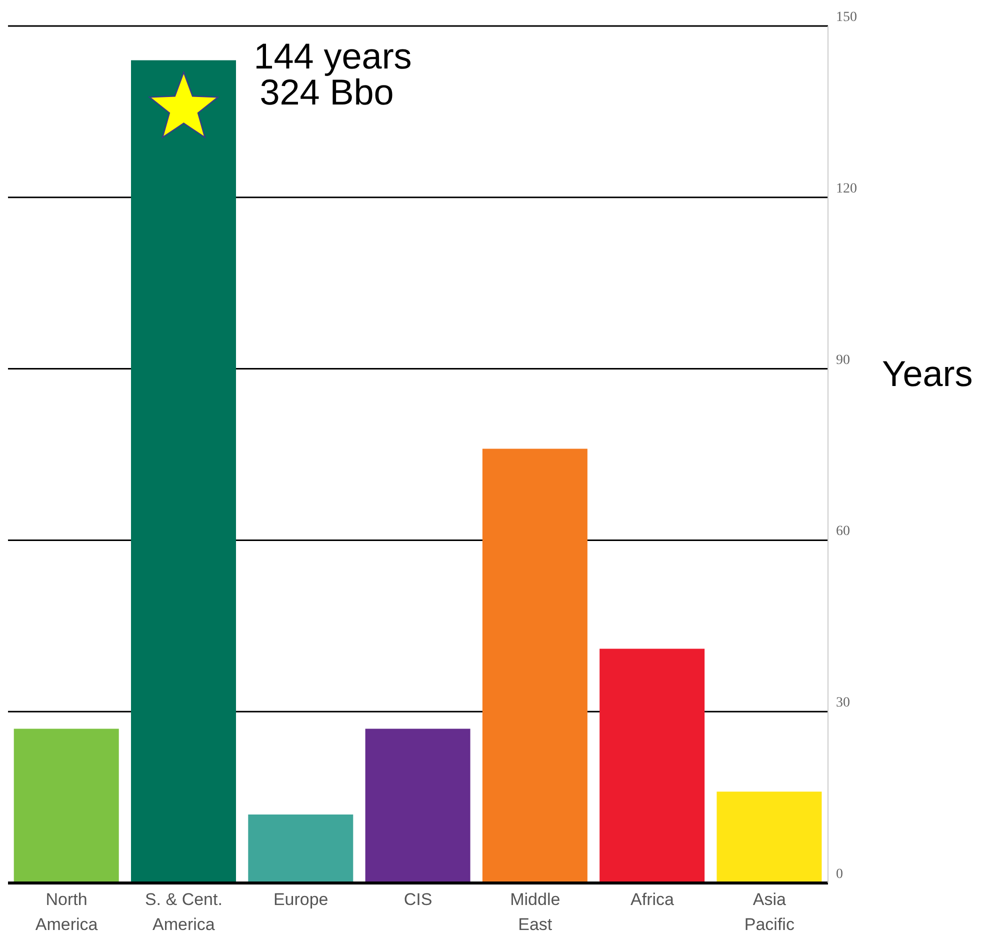 This screenshot has width=995, height=946. I want to click on x-tick-label: Middle East, so click(535, 912).